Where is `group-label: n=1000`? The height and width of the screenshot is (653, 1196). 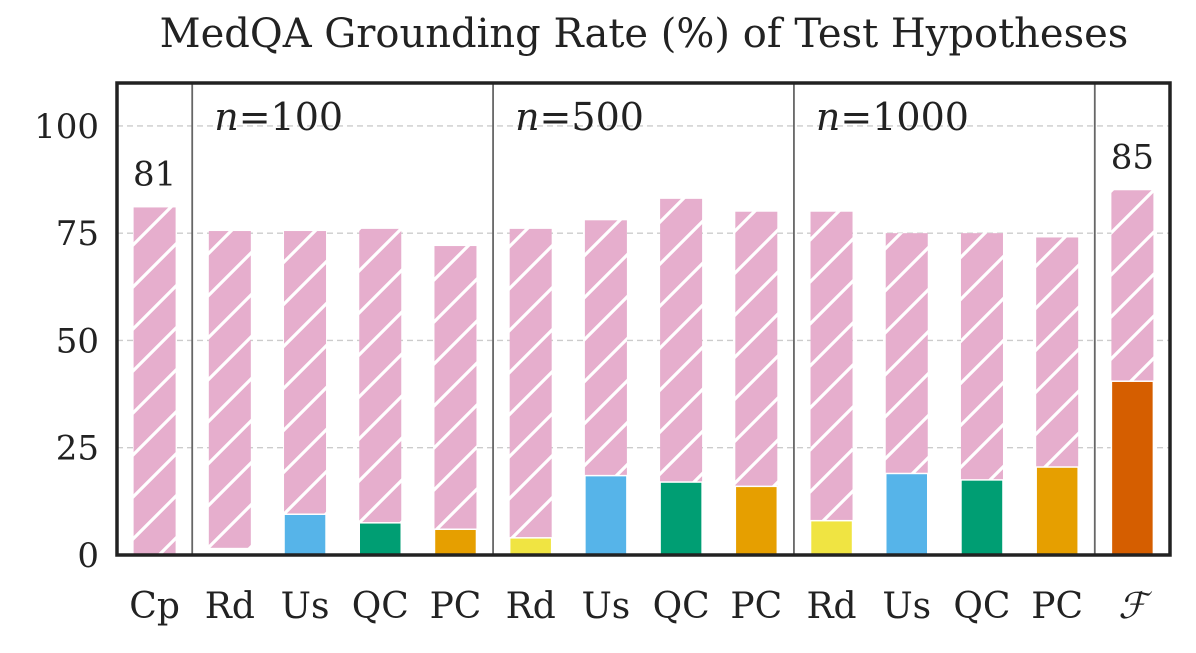
group-label: n=1000 is located at coordinates (892, 117).